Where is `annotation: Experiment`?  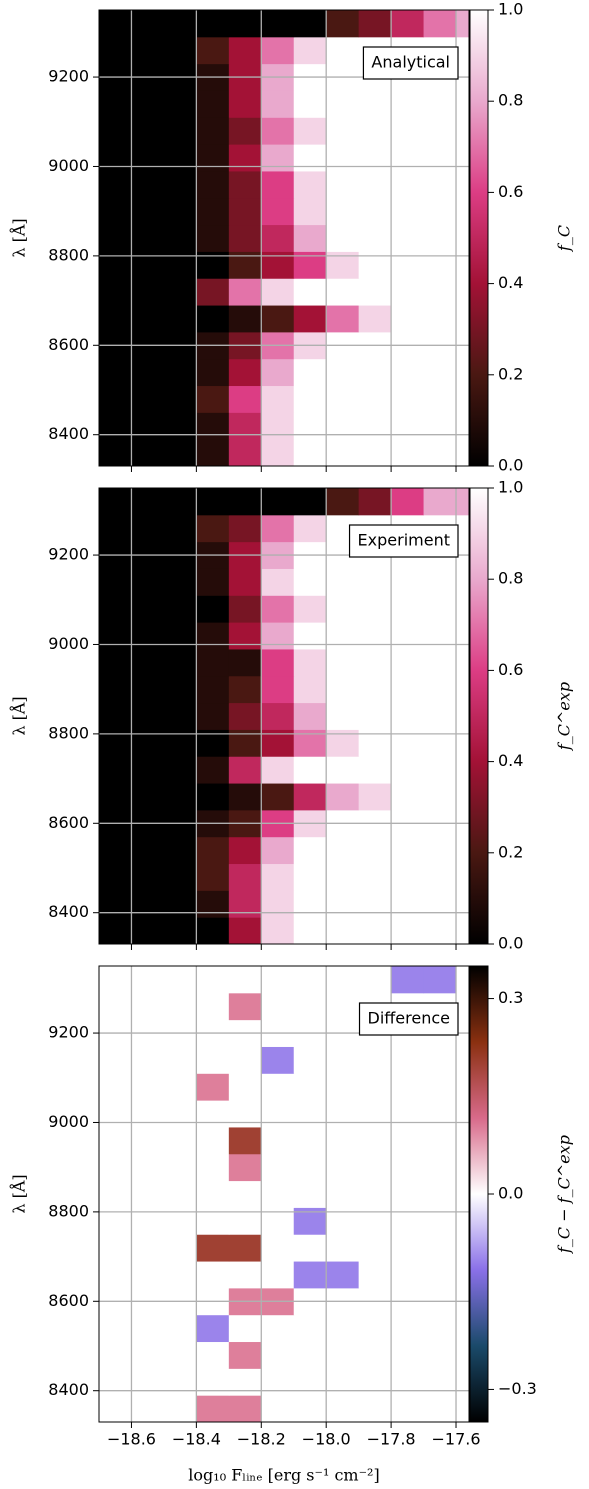 annotation: Experiment is located at coordinates (404, 540).